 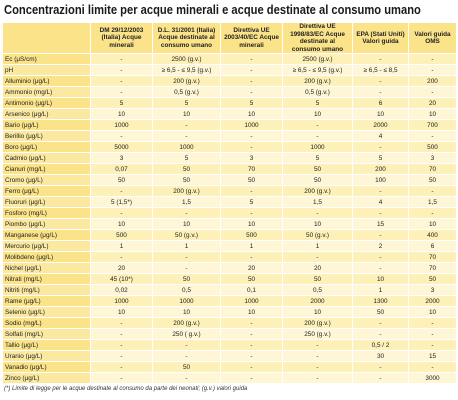 I want to click on value-cell: 1300, so click(x=380, y=301).